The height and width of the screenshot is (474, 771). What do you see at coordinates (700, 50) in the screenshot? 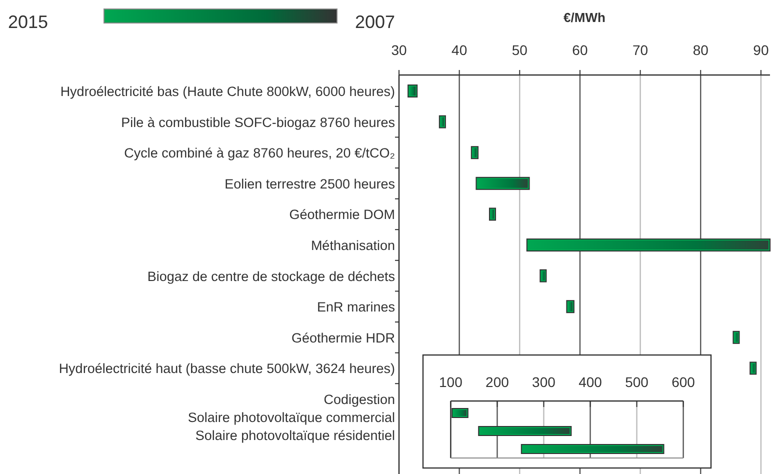
I see `x-tick-label: 80` at bounding box center [700, 50].